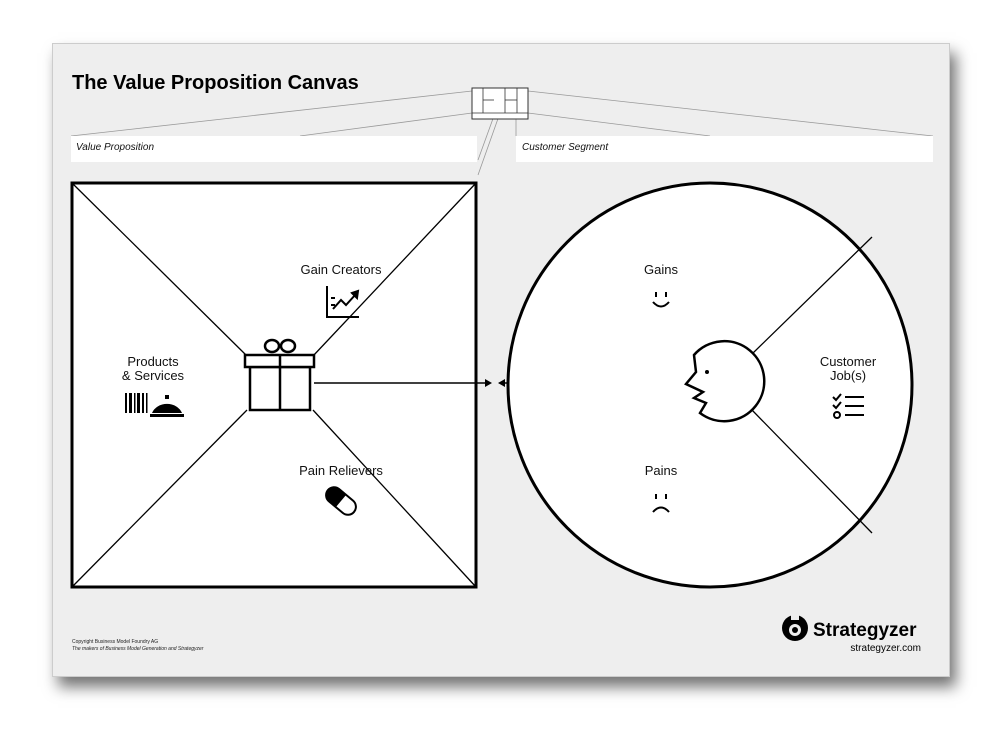 This screenshot has width=1000, height=734. What do you see at coordinates (661, 503) in the screenshot?
I see `frown-icon` at bounding box center [661, 503].